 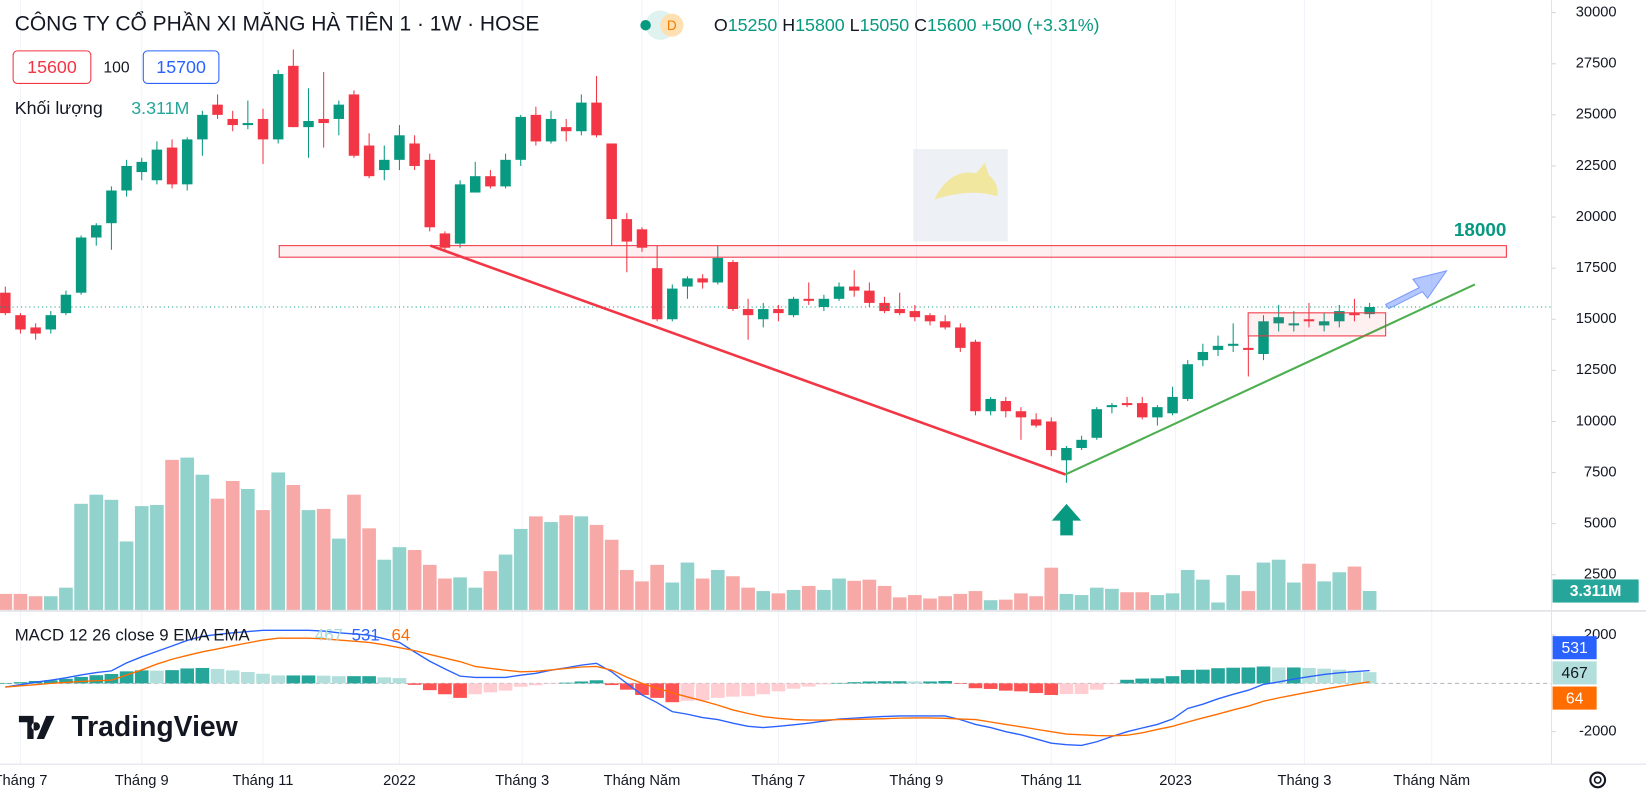 What do you see at coordinates (1317, 324) in the screenshot?
I see `consolidation-box` at bounding box center [1317, 324].